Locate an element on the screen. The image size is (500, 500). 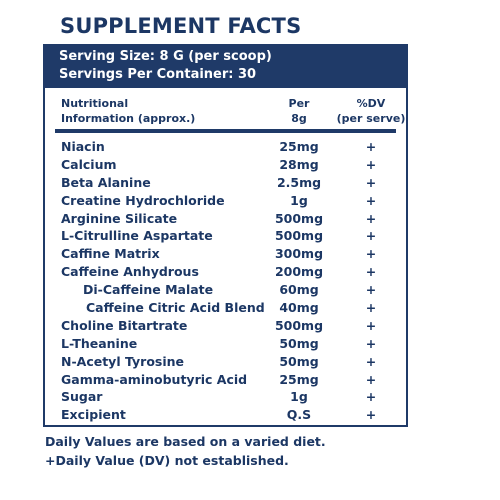
header-nutritional-information: Nutritional Information (approx.) is located at coordinates (151, 111).